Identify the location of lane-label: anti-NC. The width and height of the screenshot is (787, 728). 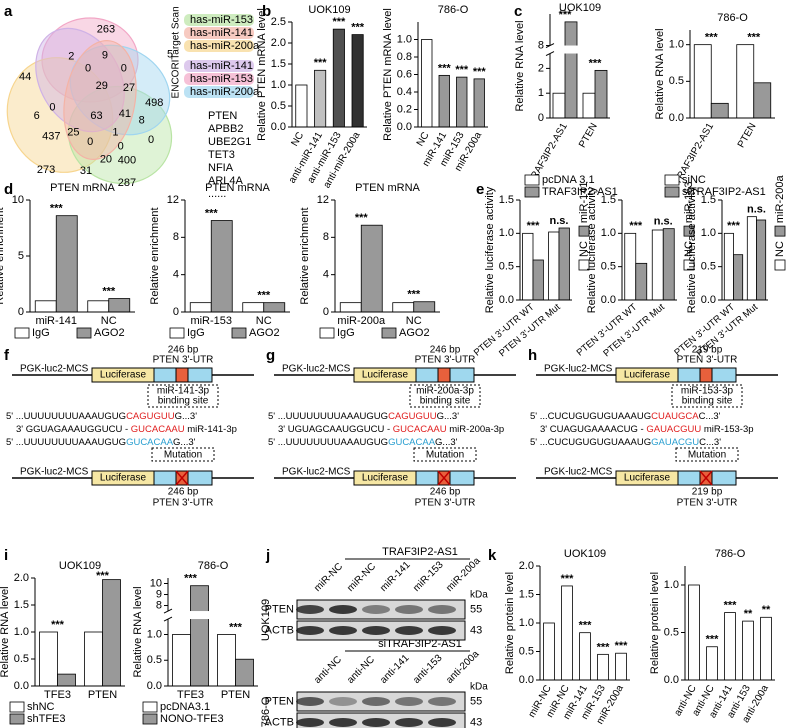
(328, 670).